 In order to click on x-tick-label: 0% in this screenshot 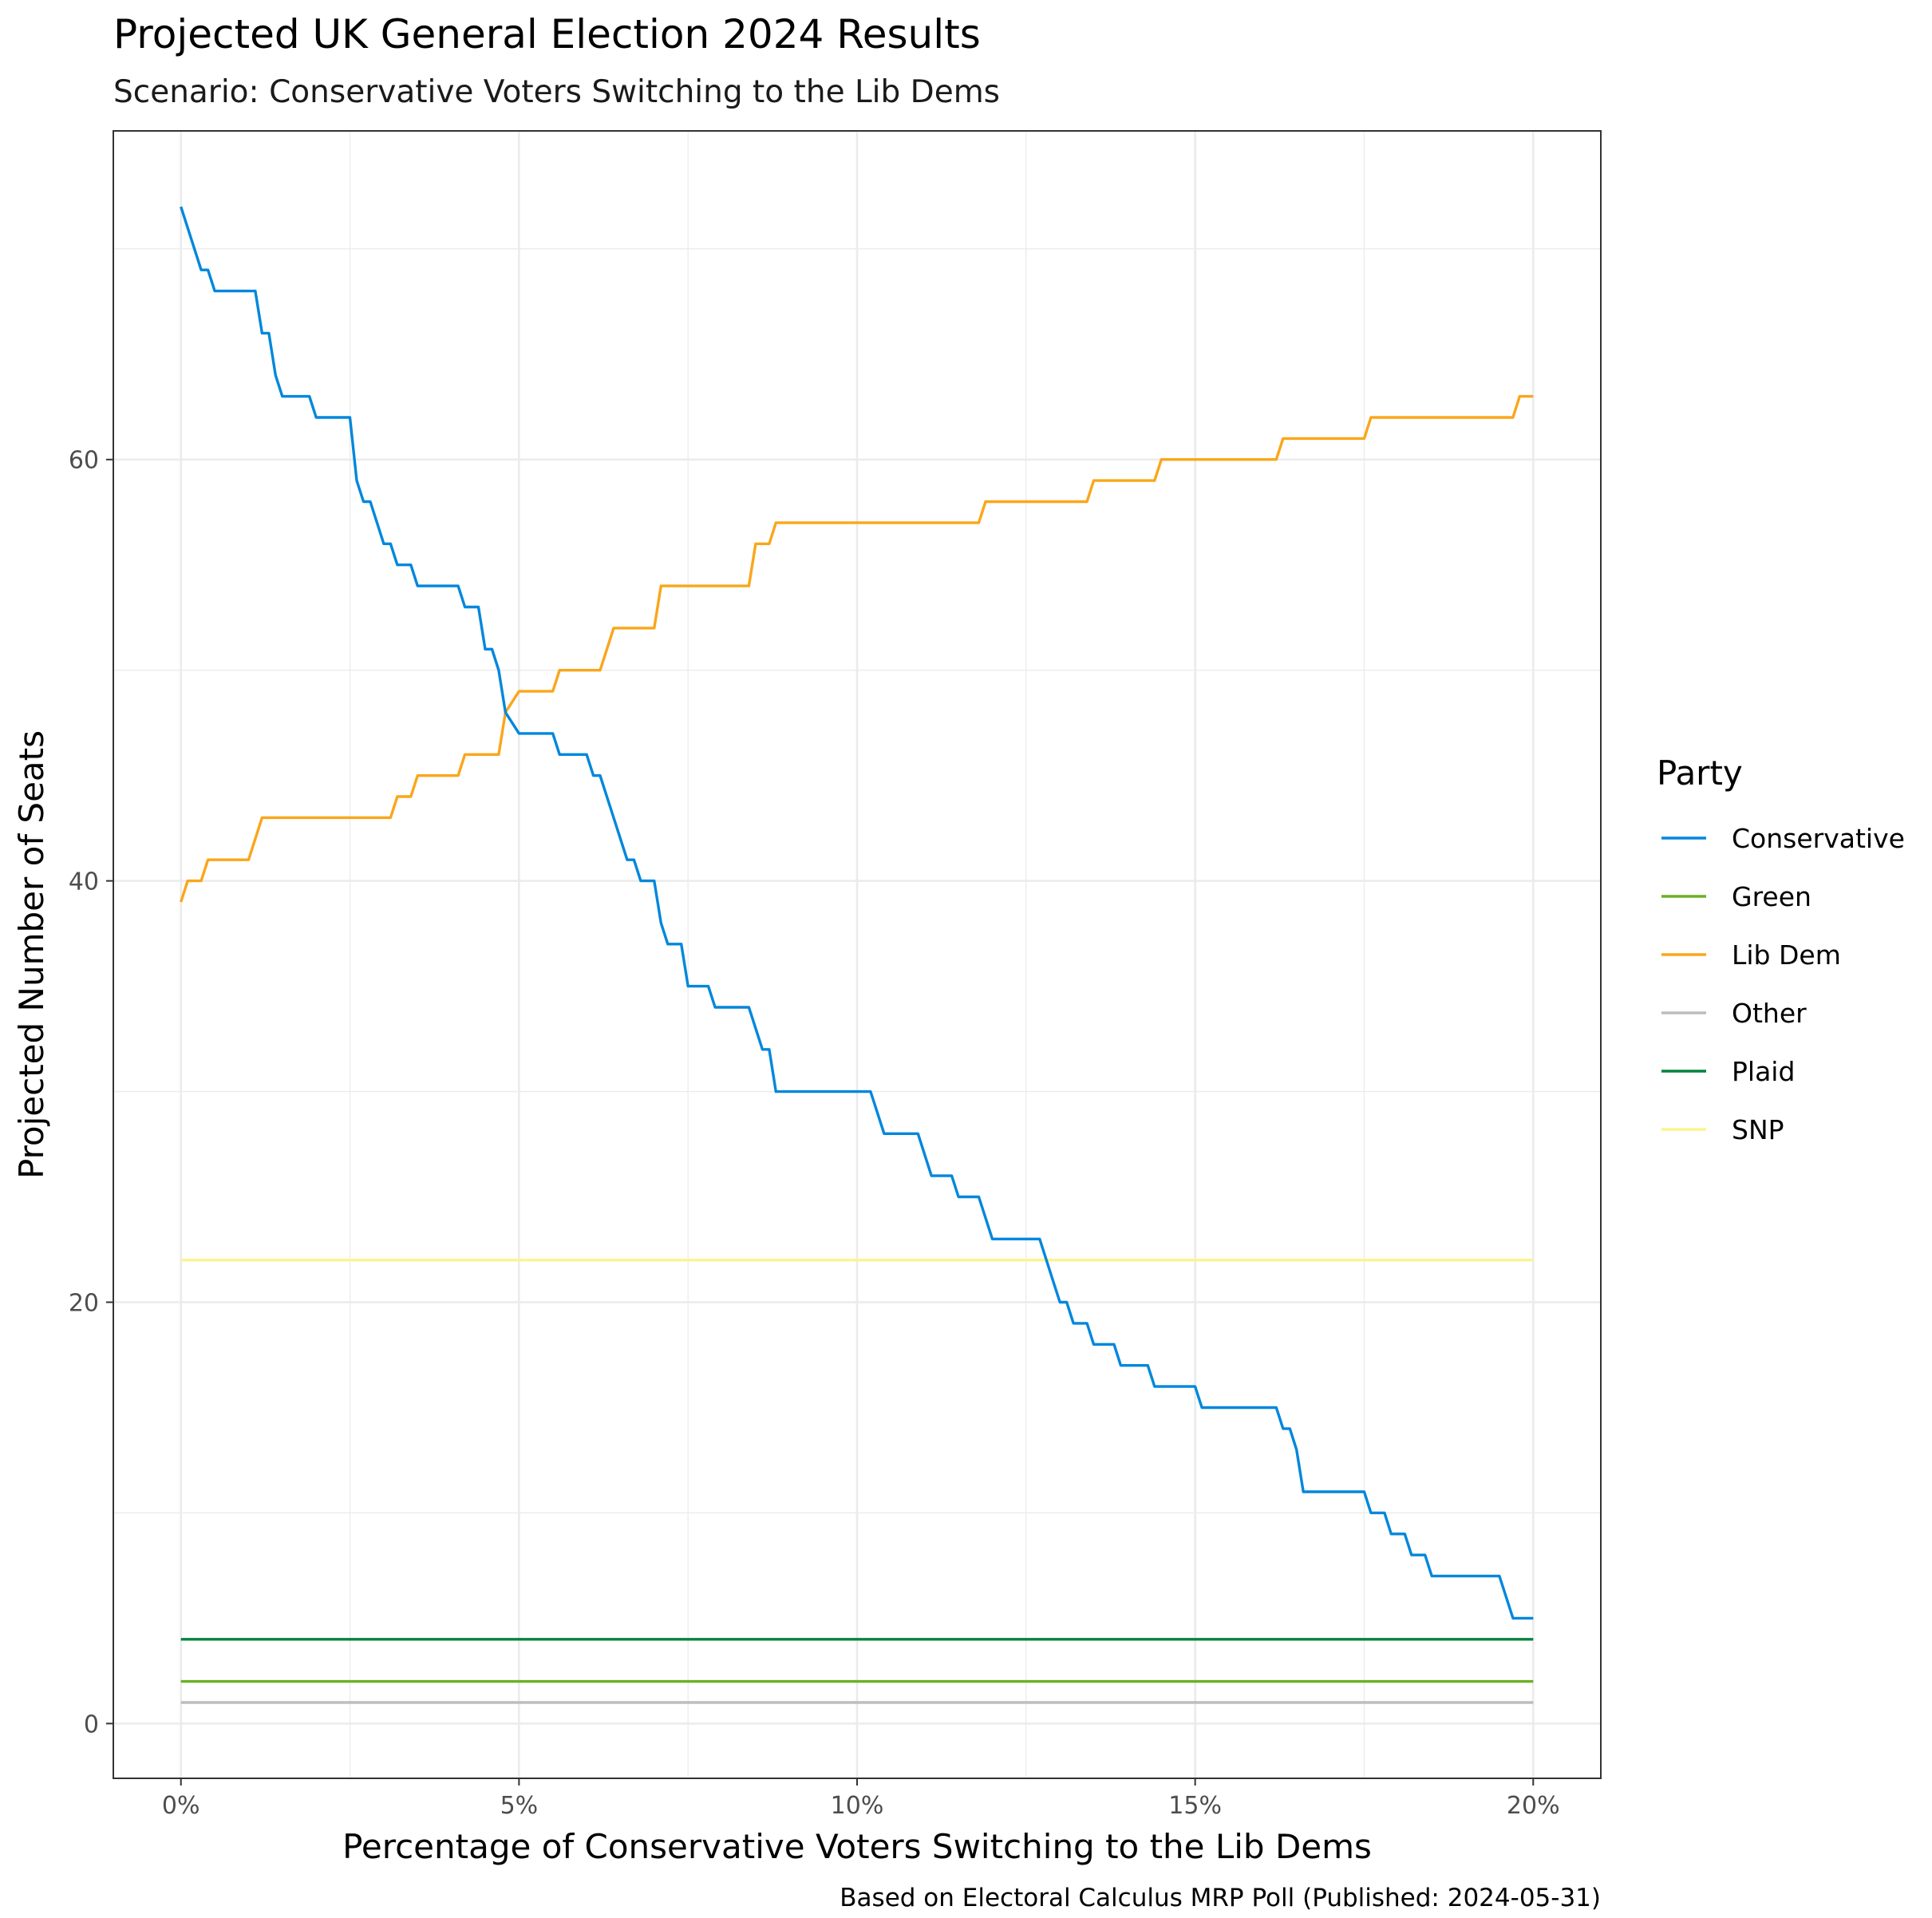, I will do `click(181, 1806)`.